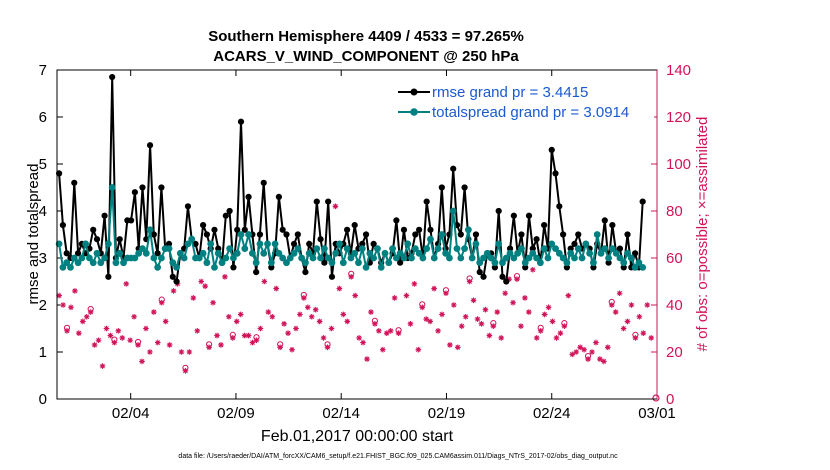 This screenshot has height=470, width=830. I want to click on obs-end-point, so click(656, 398).